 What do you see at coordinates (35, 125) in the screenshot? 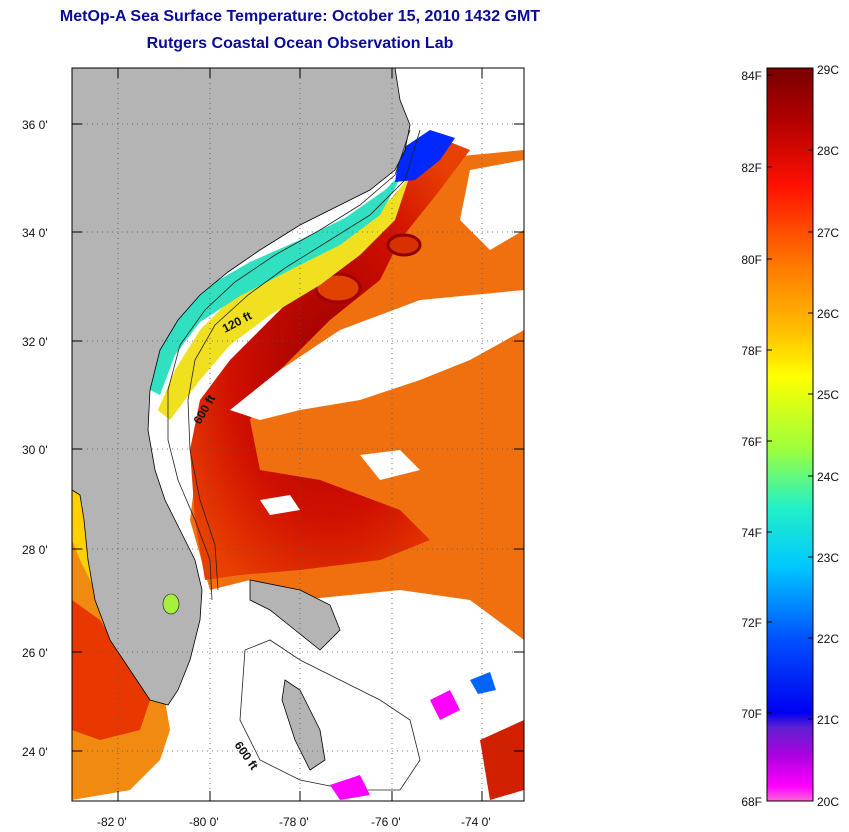
I see `lat-label: 36 0'` at bounding box center [35, 125].